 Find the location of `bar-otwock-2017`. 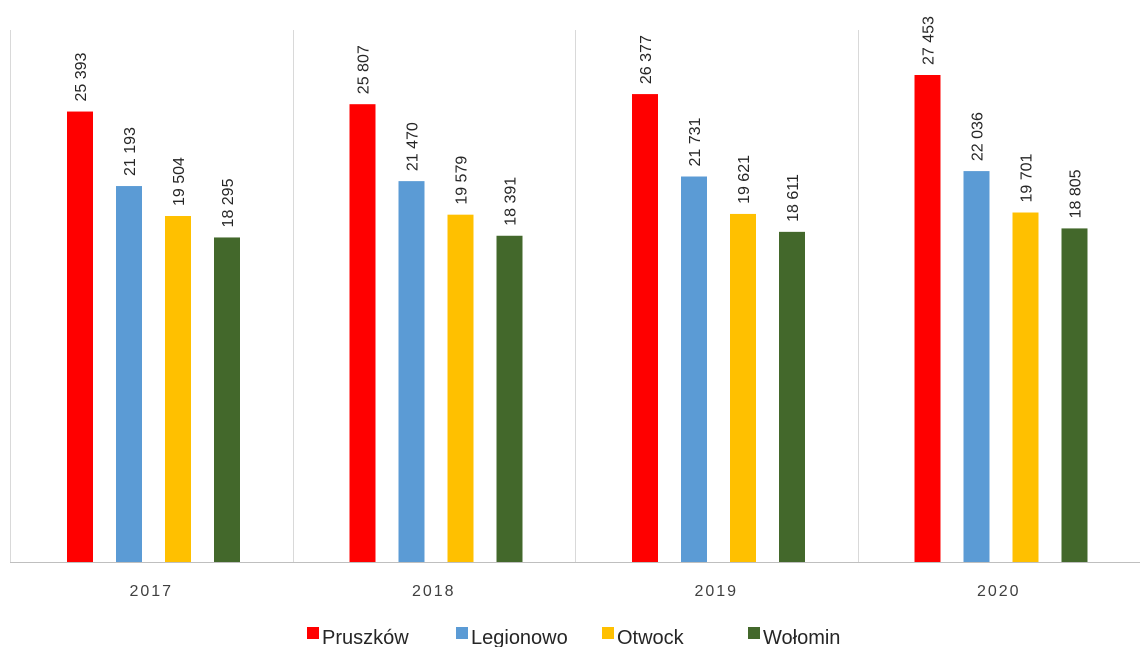

bar-otwock-2017 is located at coordinates (178, 389).